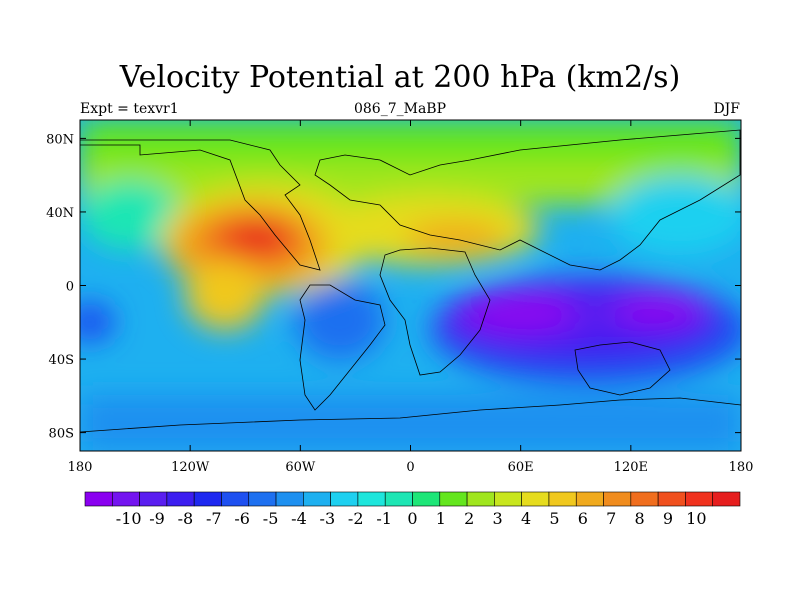 The width and height of the screenshot is (800, 600). I want to click on colorbar-label: -6, so click(242, 518).